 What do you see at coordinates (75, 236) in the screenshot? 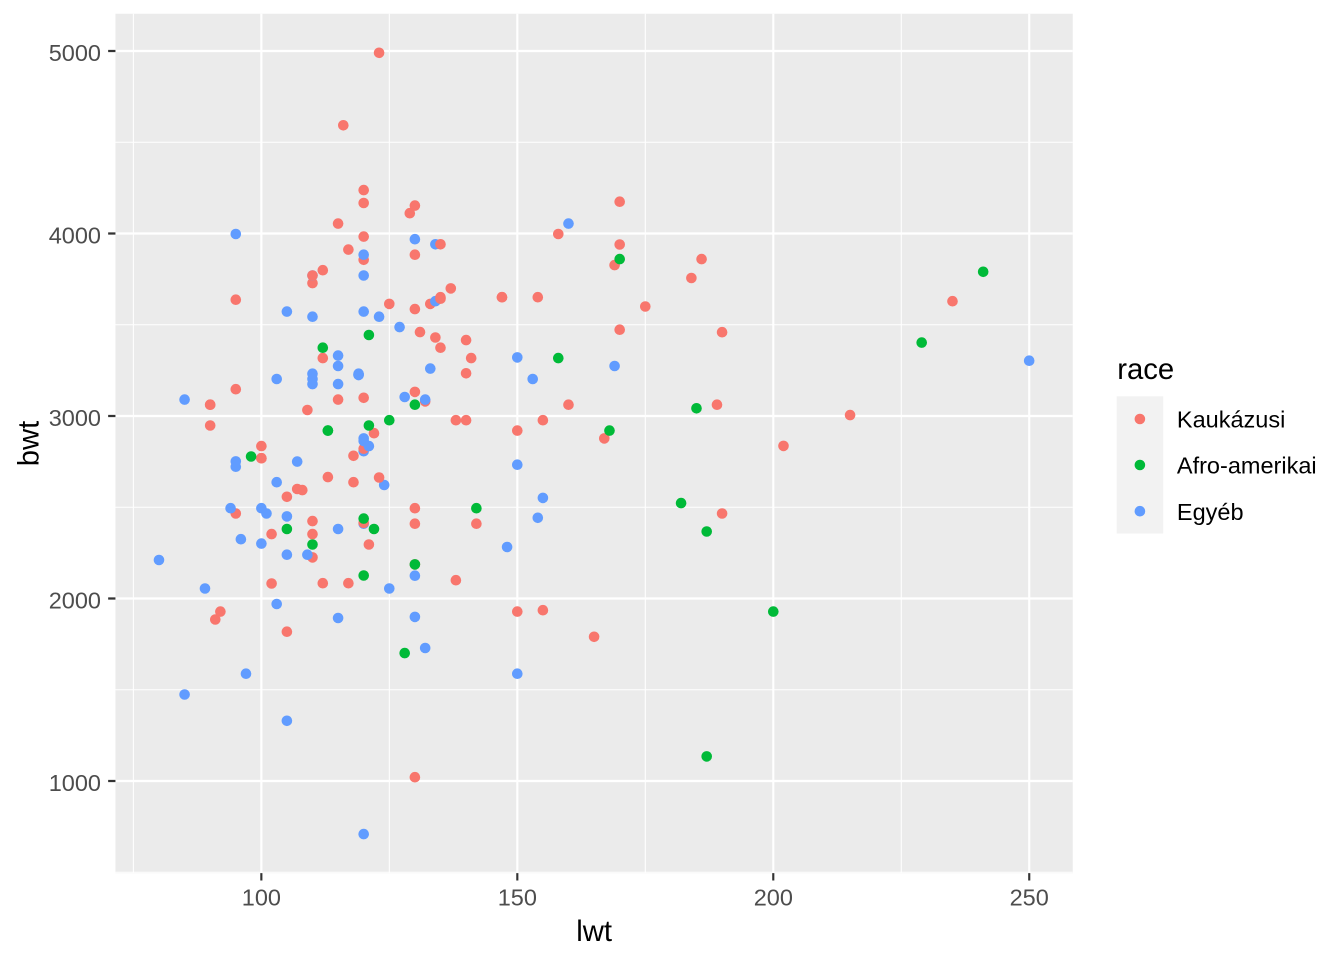
I see `svg-text: 4000` at bounding box center [75, 236].